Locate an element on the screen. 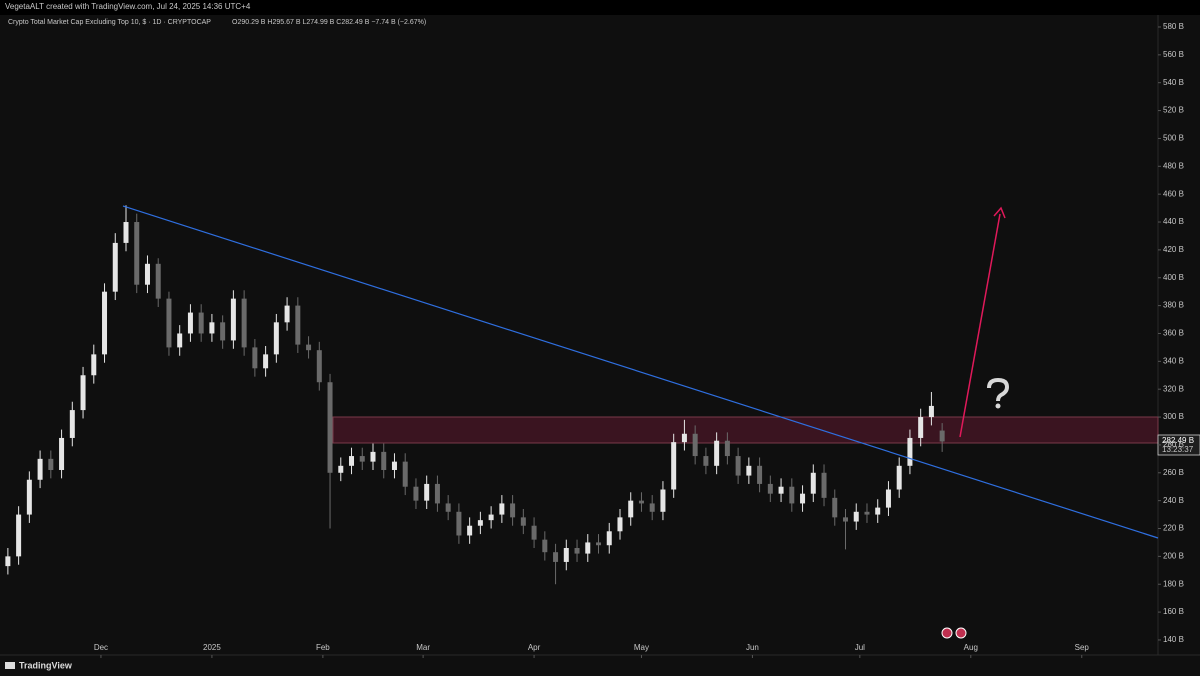  y-tick-label: 420 B is located at coordinates (1173, 249).